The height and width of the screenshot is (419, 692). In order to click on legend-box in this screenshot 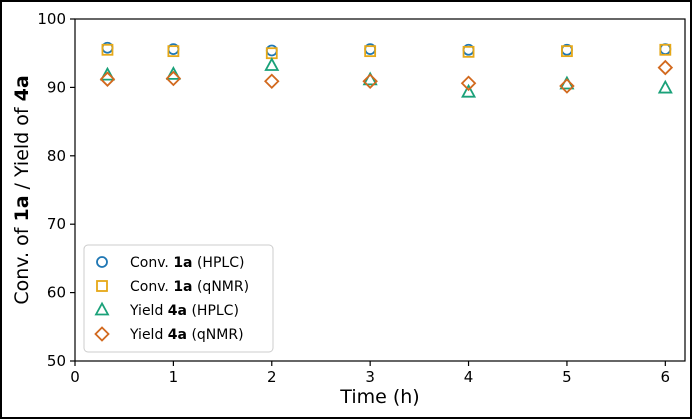, I will do `click(178, 298)`.